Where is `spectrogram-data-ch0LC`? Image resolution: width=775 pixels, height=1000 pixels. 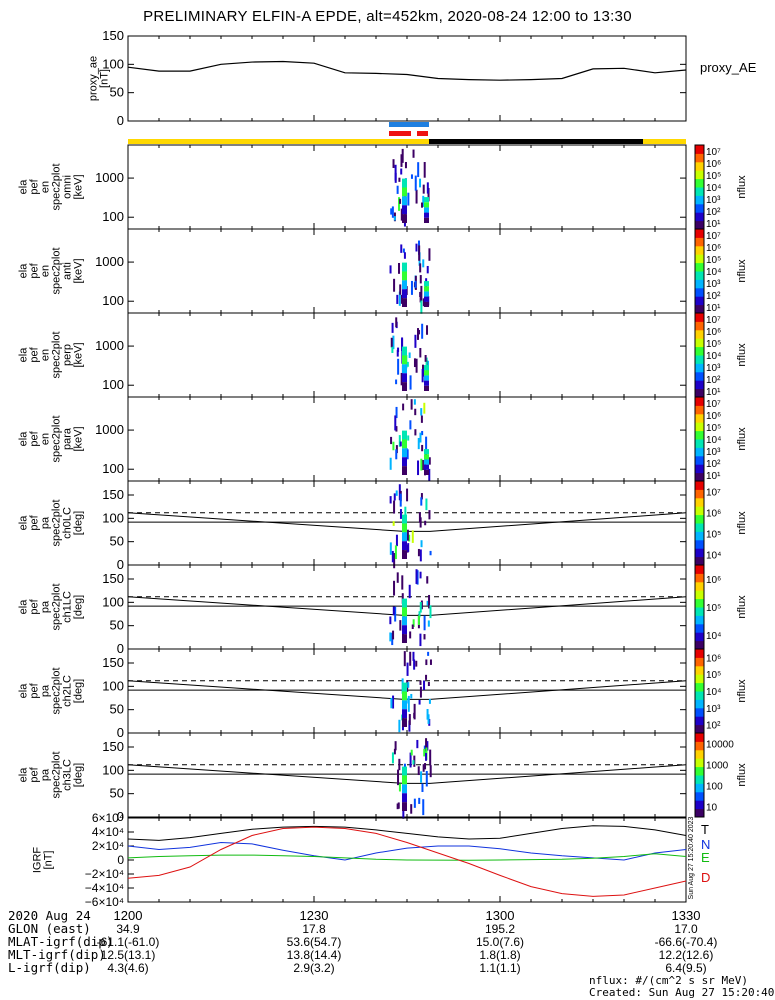
spectrogram-data-ch0LC is located at coordinates (410, 526).